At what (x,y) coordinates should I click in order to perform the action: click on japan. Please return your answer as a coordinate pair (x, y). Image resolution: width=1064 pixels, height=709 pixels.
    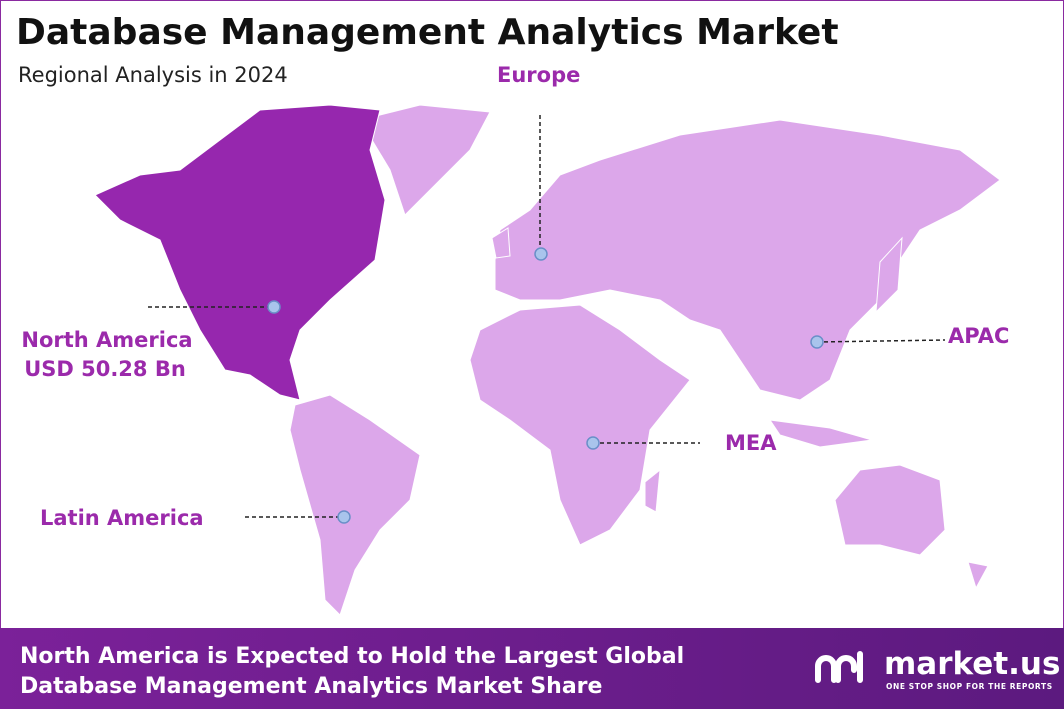
    Looking at the image, I should click on (889, 275).